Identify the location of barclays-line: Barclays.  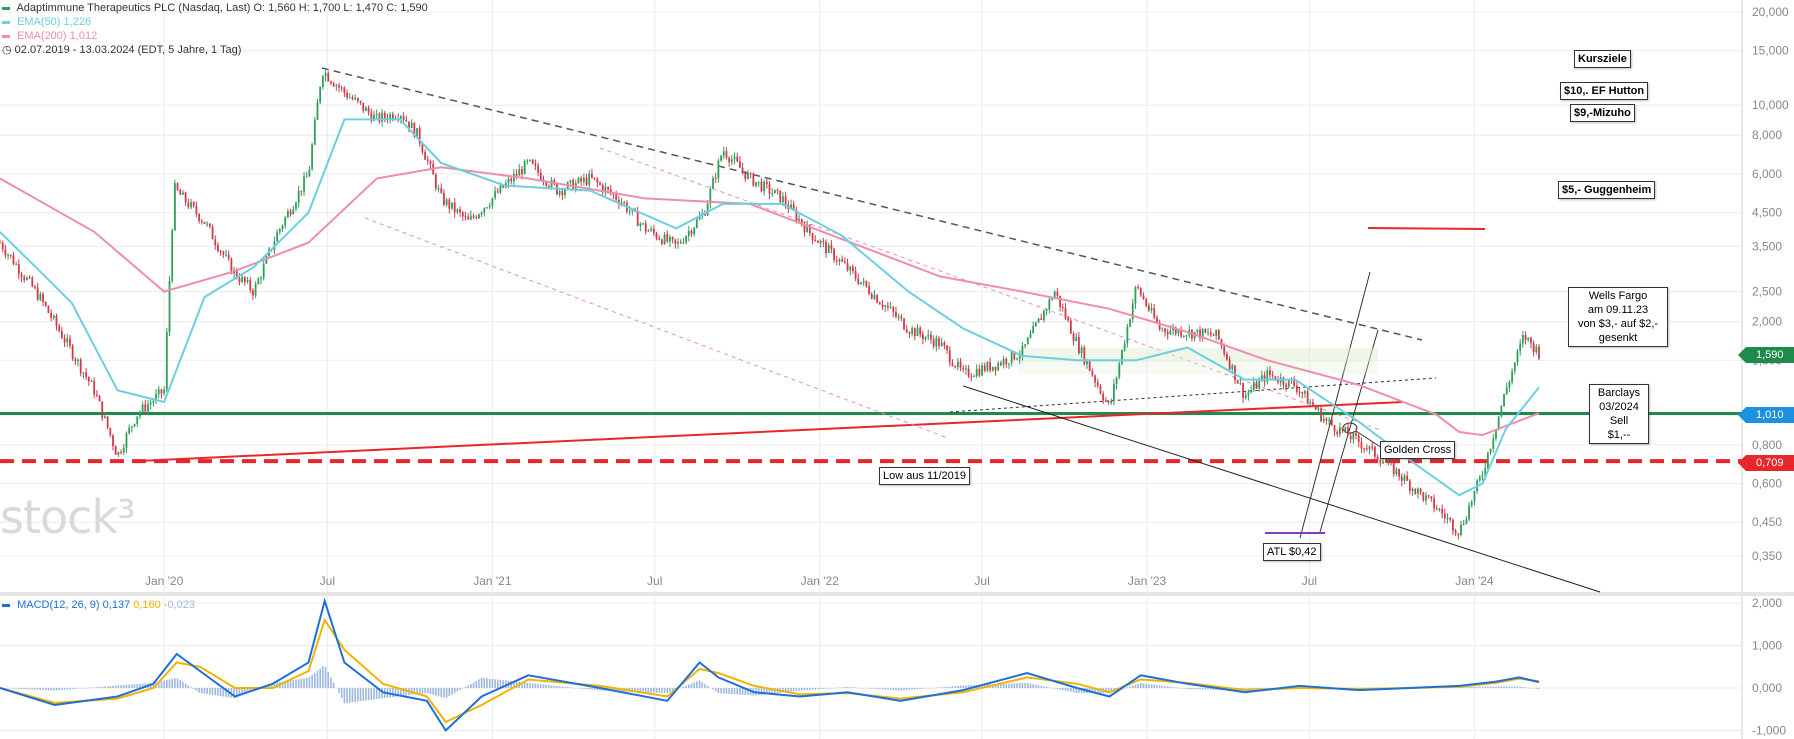
(1619, 393).